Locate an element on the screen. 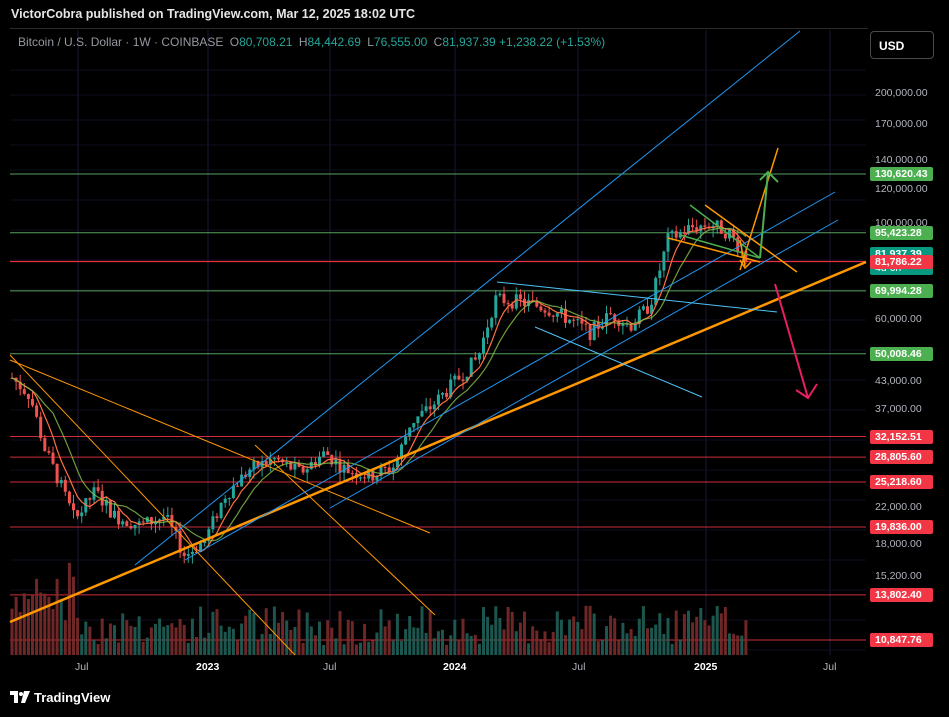 Image resolution: width=949 pixels, height=717 pixels. close-value: 81,937.39 is located at coordinates (469, 42).